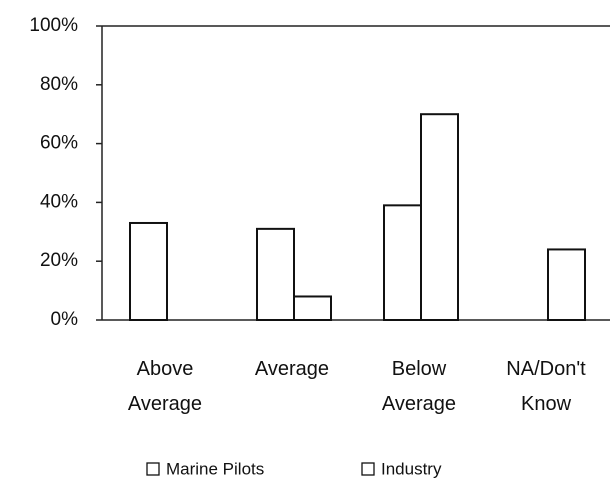  What do you see at coordinates (292, 369) in the screenshot?
I see `x-tick-label: Average` at bounding box center [292, 369].